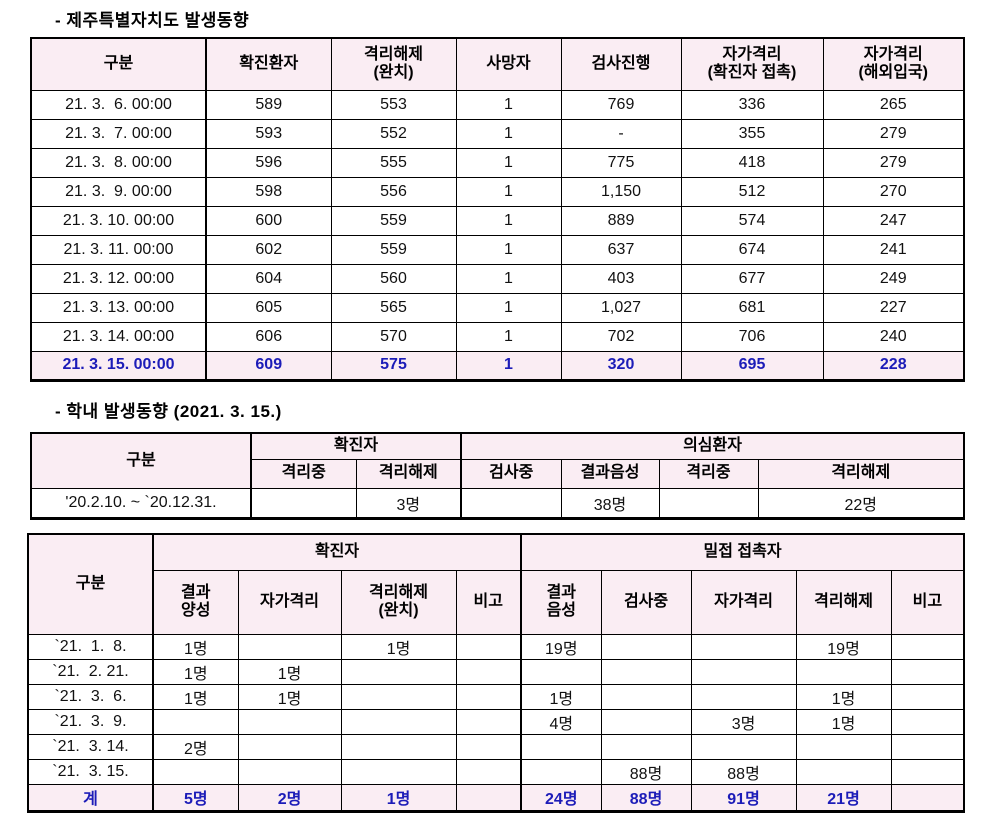 This screenshot has width=991, height=825. I want to click on col-header-negative: 결과 음성, so click(561, 602).